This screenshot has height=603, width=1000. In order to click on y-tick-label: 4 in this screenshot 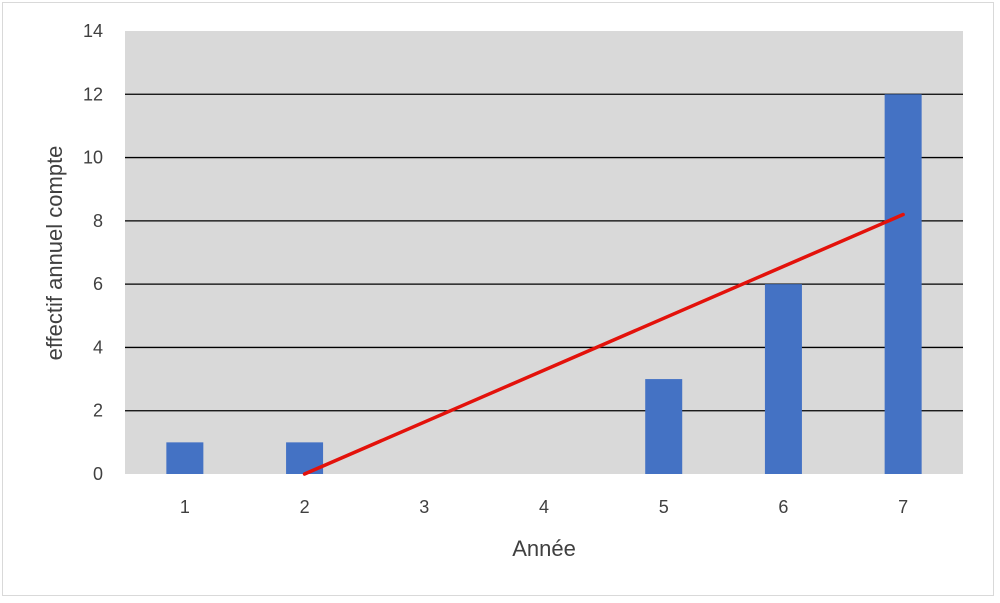, I will do `click(98, 347)`.